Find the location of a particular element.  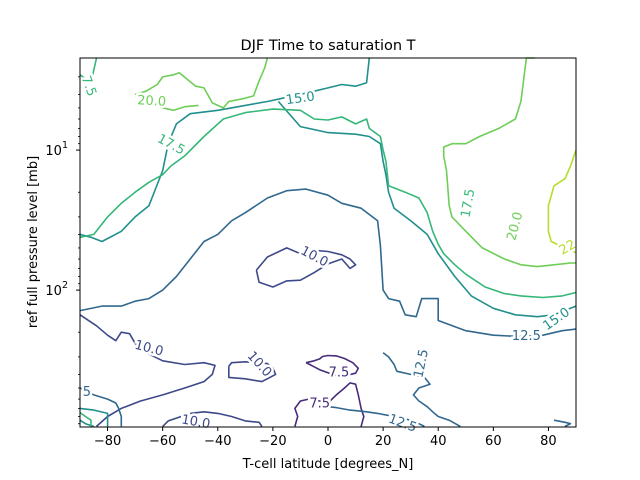

x-tick-label: −20 is located at coordinates (272, 441).